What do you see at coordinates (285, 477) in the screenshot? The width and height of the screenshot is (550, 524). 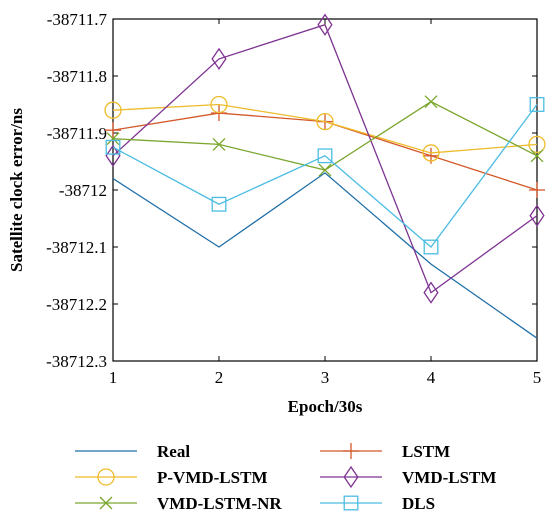 I see `legend: Real LSTM P-VMD-LSTM VMD-LSTM VMD-LSTM-NR DLS` at bounding box center [285, 477].